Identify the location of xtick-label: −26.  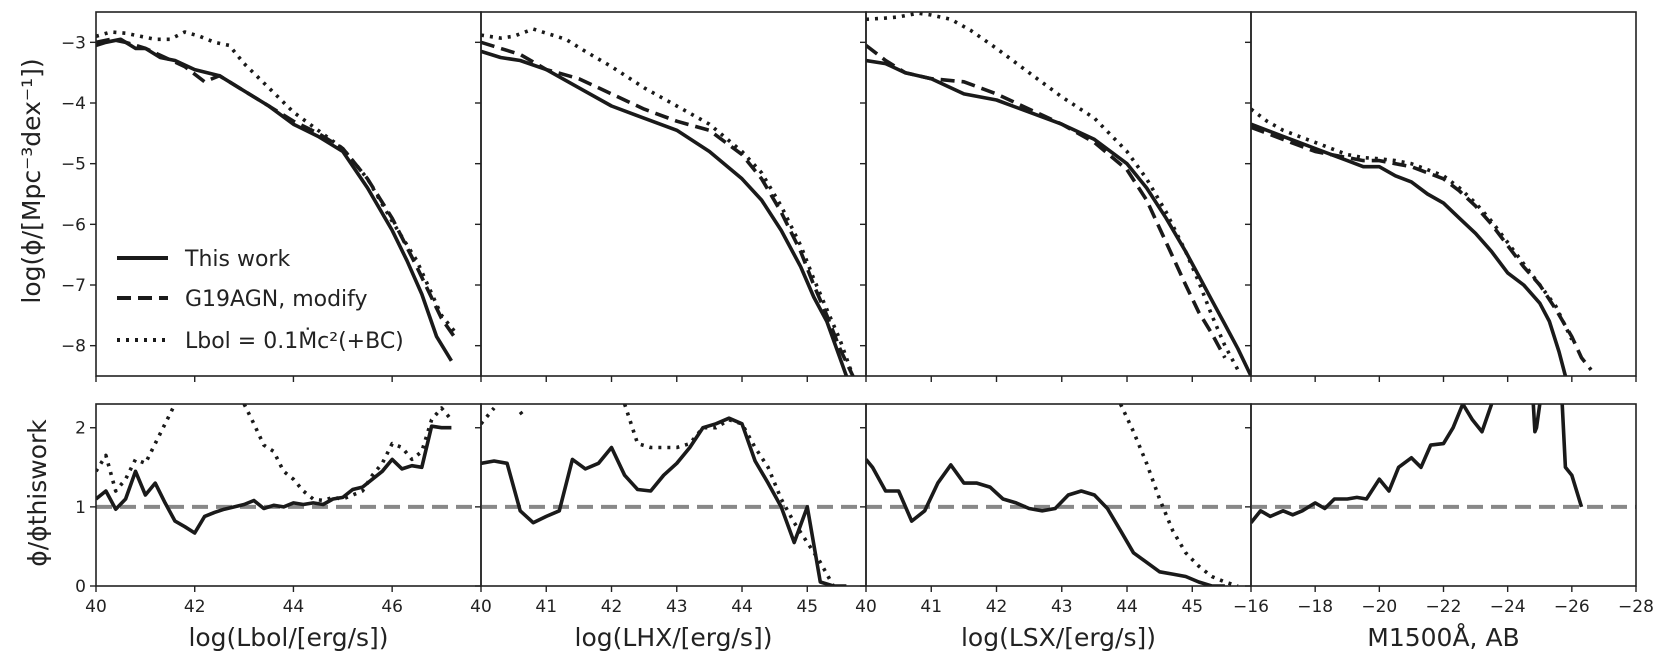
(1572, 607).